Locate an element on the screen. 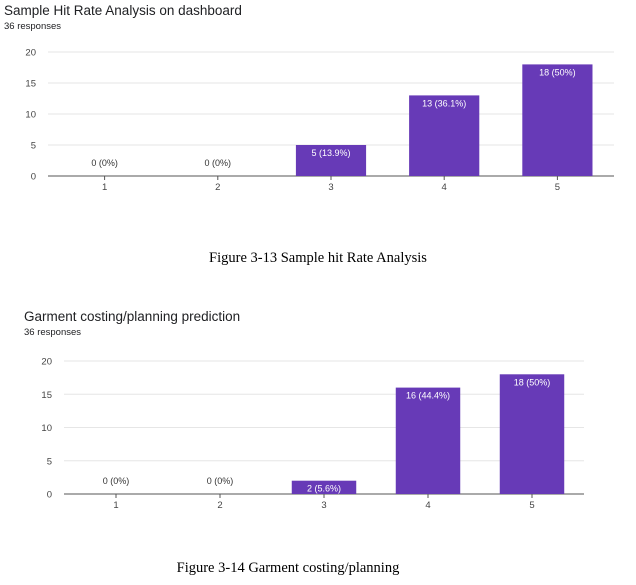 The width and height of the screenshot is (636, 585). data-label: 2 (5.6%) is located at coordinates (324, 489).